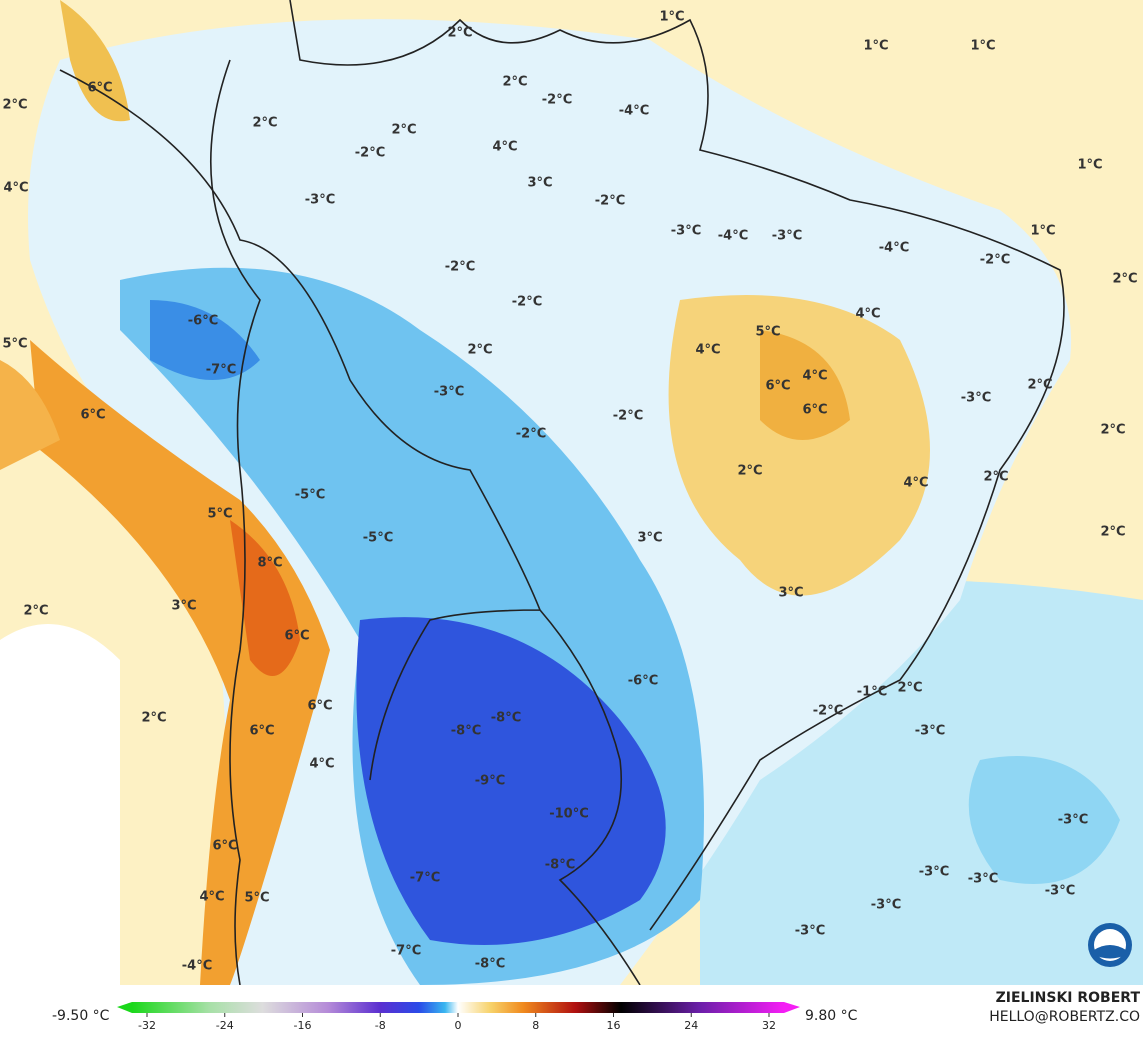  What do you see at coordinates (147, 1025) in the screenshot?
I see `colorbar-tick-label: -32` at bounding box center [147, 1025].